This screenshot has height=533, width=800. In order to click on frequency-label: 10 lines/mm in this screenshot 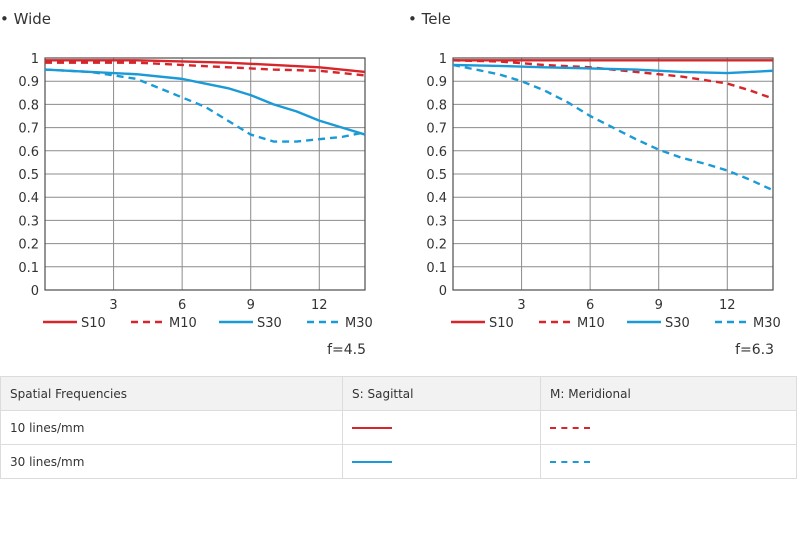, I will do `click(171, 427)`.